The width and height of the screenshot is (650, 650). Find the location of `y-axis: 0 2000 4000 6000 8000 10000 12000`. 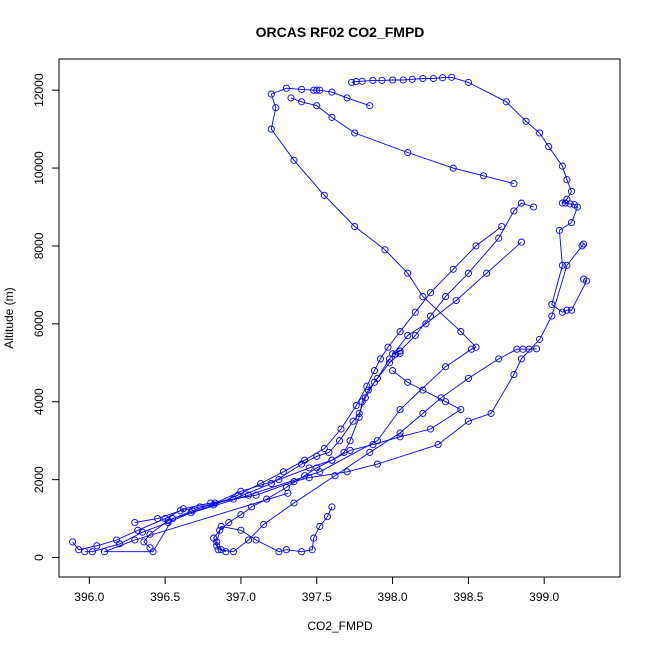

y-axis: 0 2000 4000 6000 8000 10000 12000 is located at coordinates (46, 317).